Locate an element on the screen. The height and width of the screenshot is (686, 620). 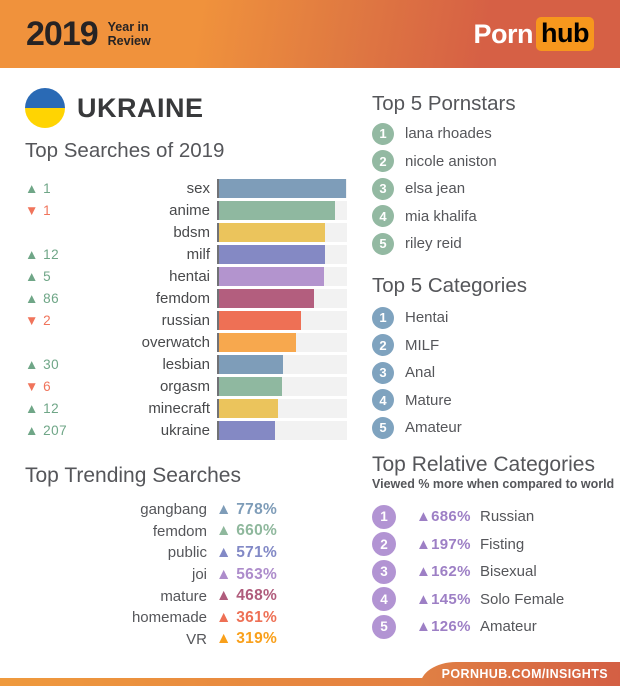
header-banner: 2019 Year in Review Porn hub is located at coordinates (310, 34).